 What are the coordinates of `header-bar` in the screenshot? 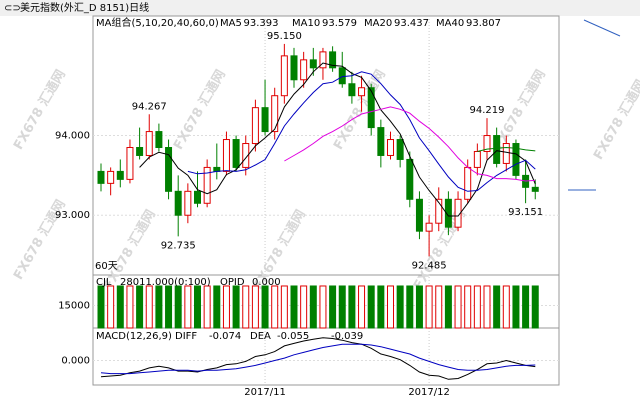 It's located at (320, 8).